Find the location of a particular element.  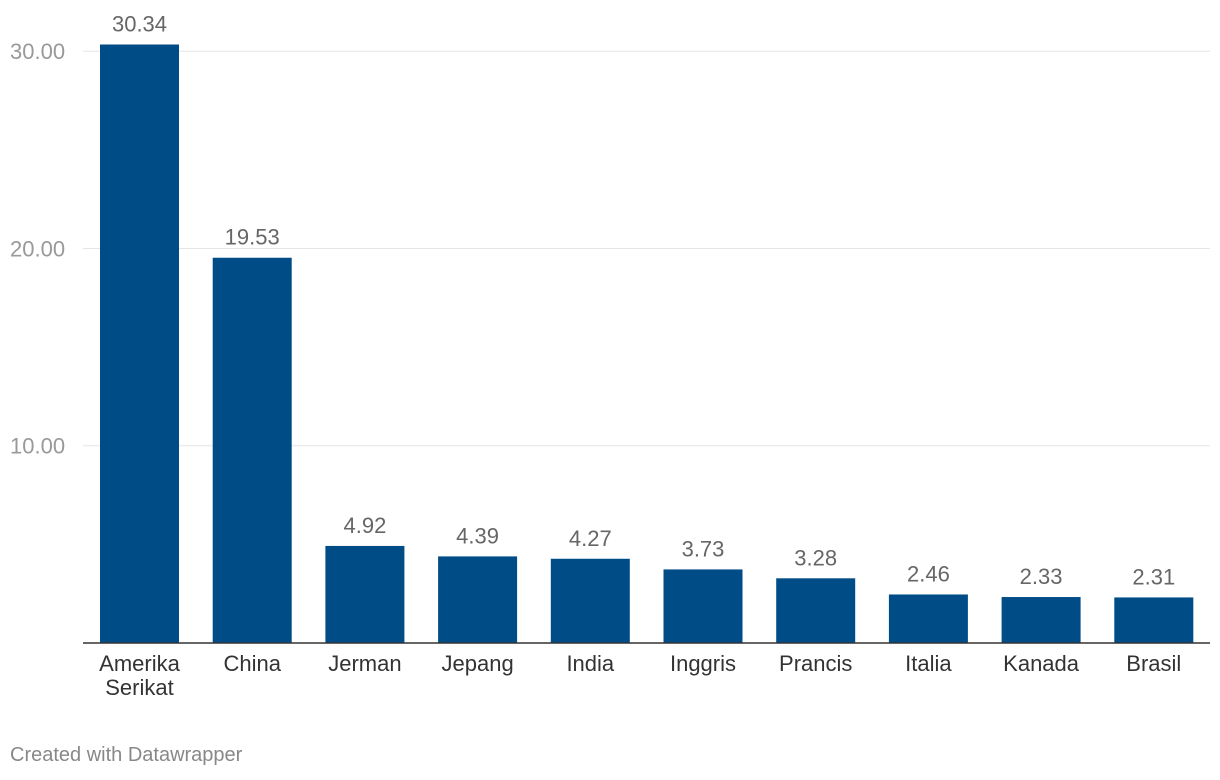

bar-value-label: 2.33 is located at coordinates (1041, 576).